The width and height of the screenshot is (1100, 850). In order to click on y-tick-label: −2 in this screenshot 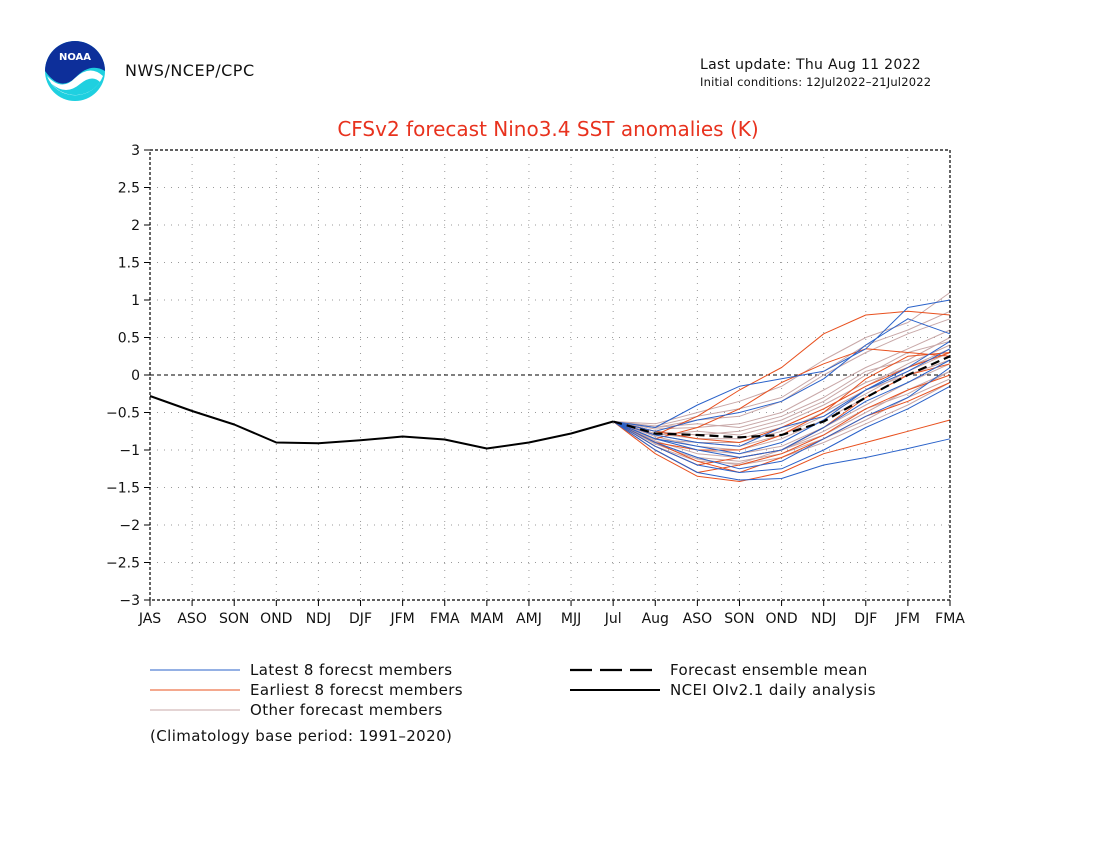, I will do `click(129, 526)`.